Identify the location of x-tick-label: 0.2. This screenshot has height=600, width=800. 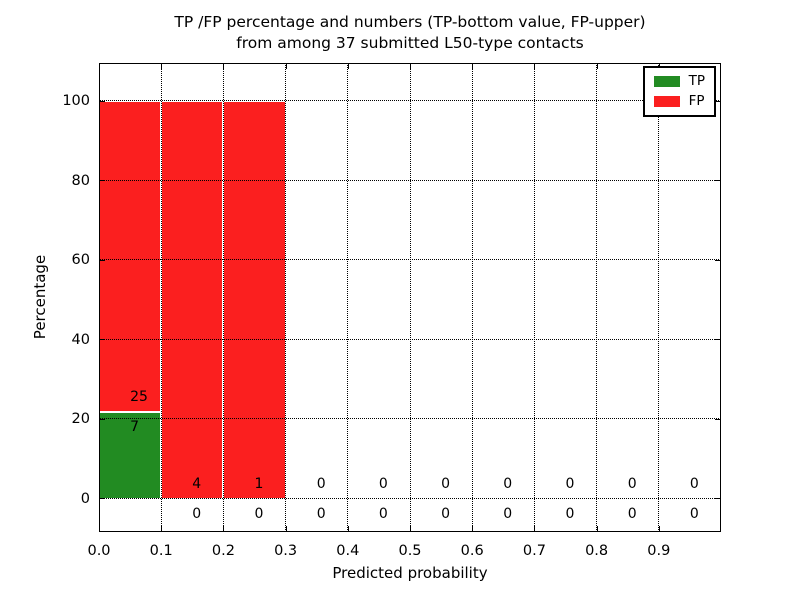
(223, 551).